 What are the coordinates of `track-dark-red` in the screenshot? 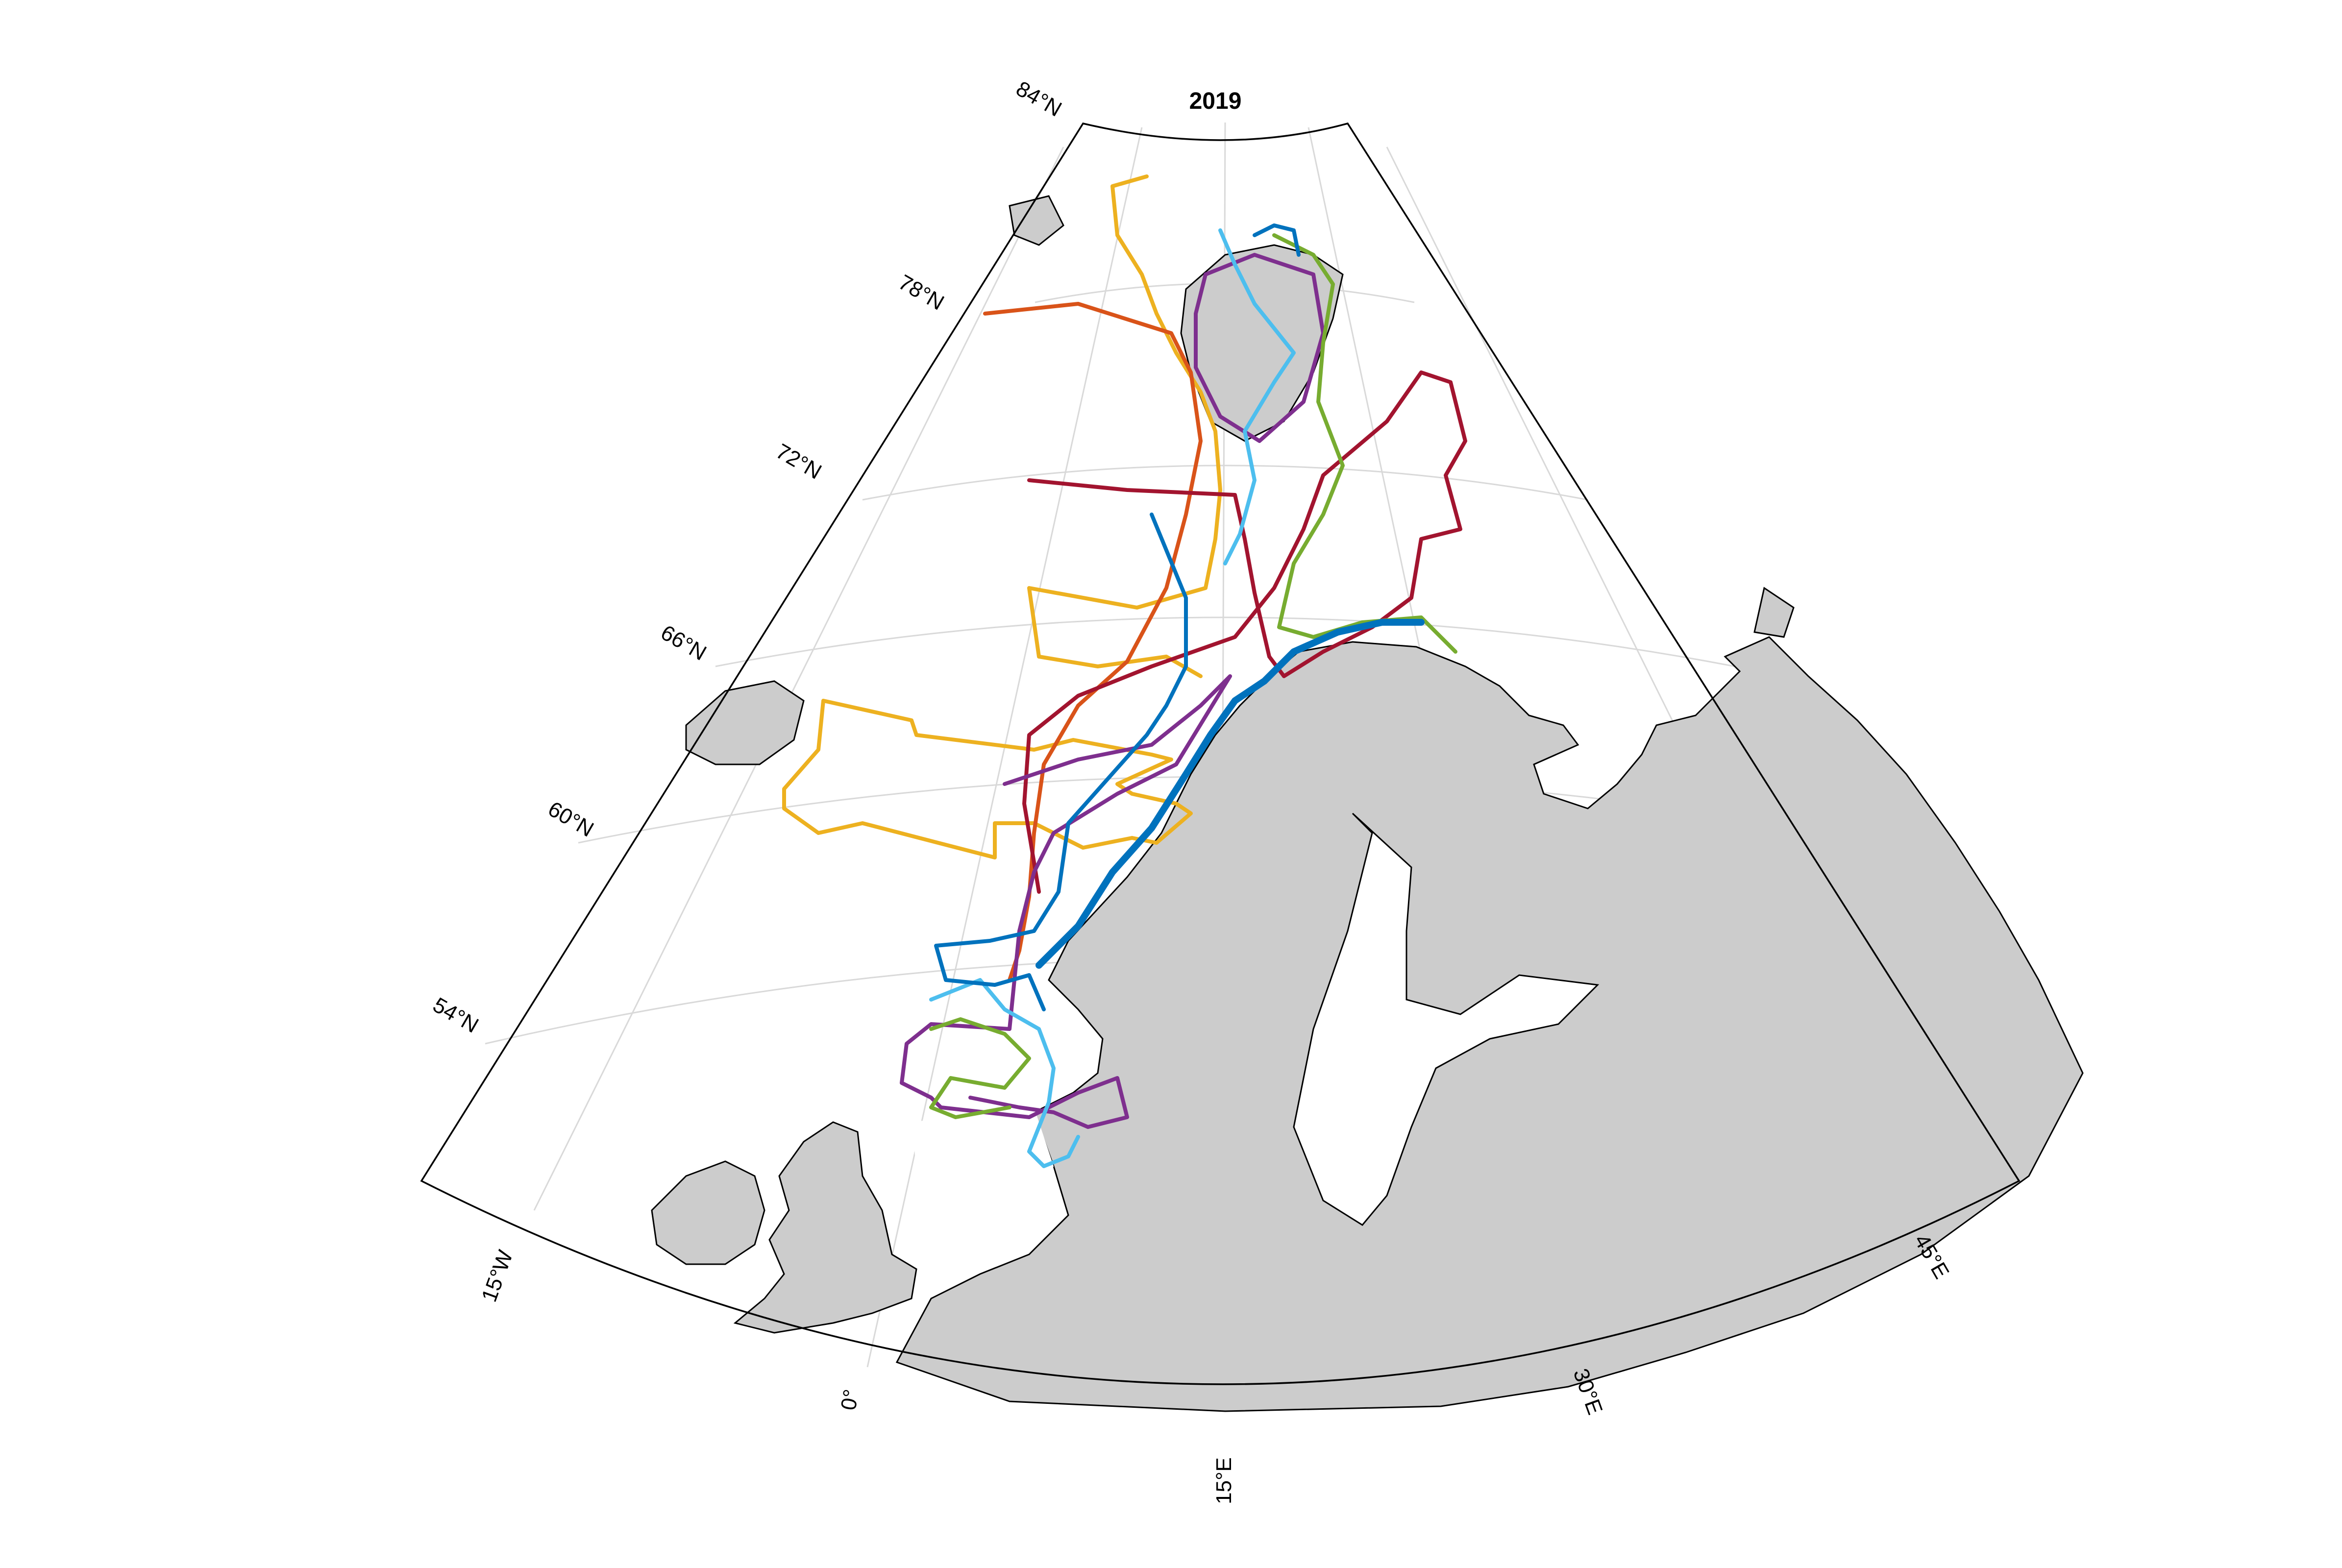 It's located at (1244, 632).